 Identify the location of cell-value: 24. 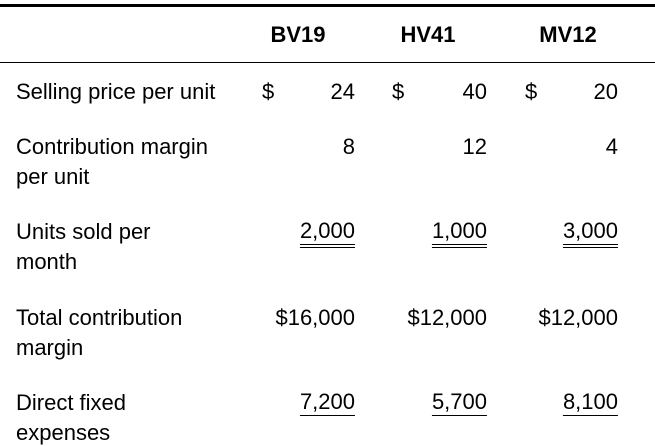
(342, 91).